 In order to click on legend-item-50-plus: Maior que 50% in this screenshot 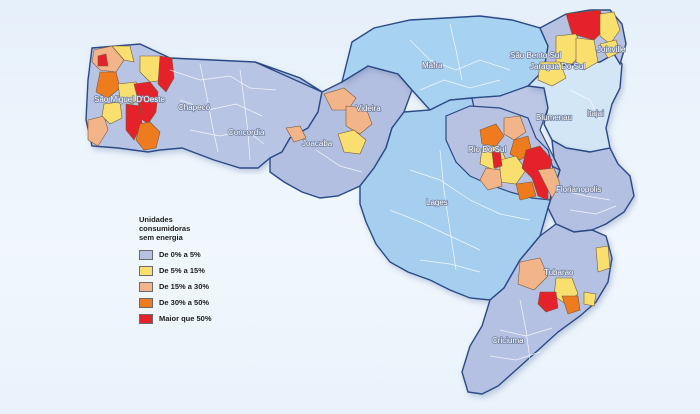, I will do `click(199, 318)`.